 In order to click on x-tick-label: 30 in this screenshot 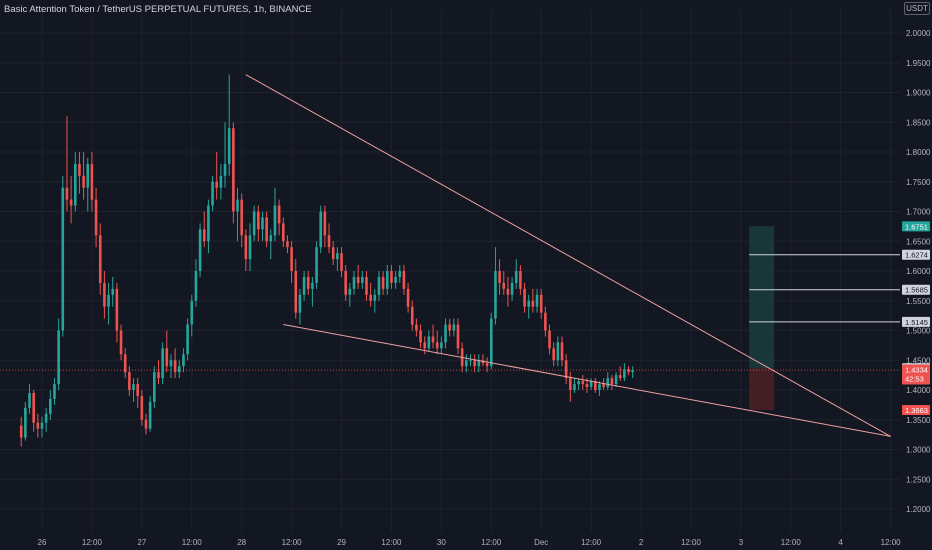, I will do `click(441, 542)`.